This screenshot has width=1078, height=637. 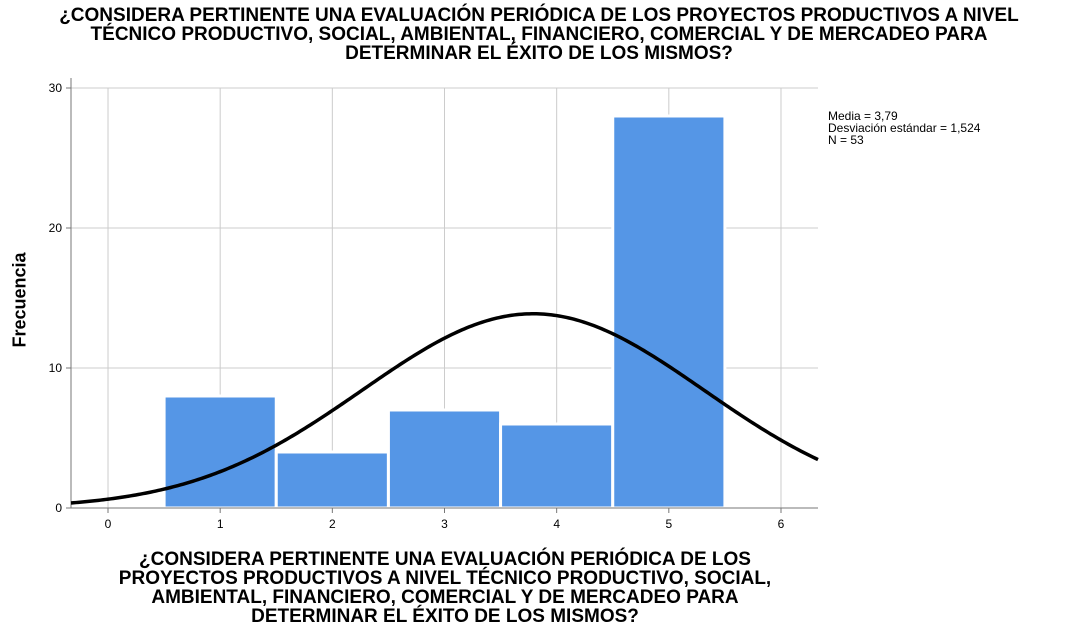 I want to click on x-tick-label: 5, so click(x=668, y=524).